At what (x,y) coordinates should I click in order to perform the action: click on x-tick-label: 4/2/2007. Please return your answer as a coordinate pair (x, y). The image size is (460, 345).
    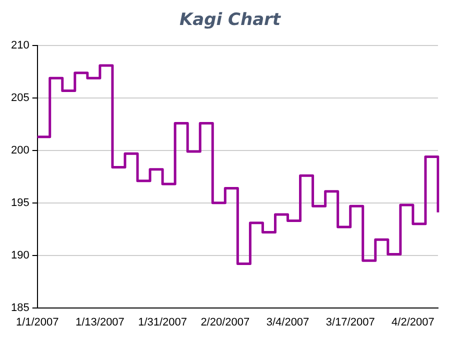
    Looking at the image, I should click on (413, 322).